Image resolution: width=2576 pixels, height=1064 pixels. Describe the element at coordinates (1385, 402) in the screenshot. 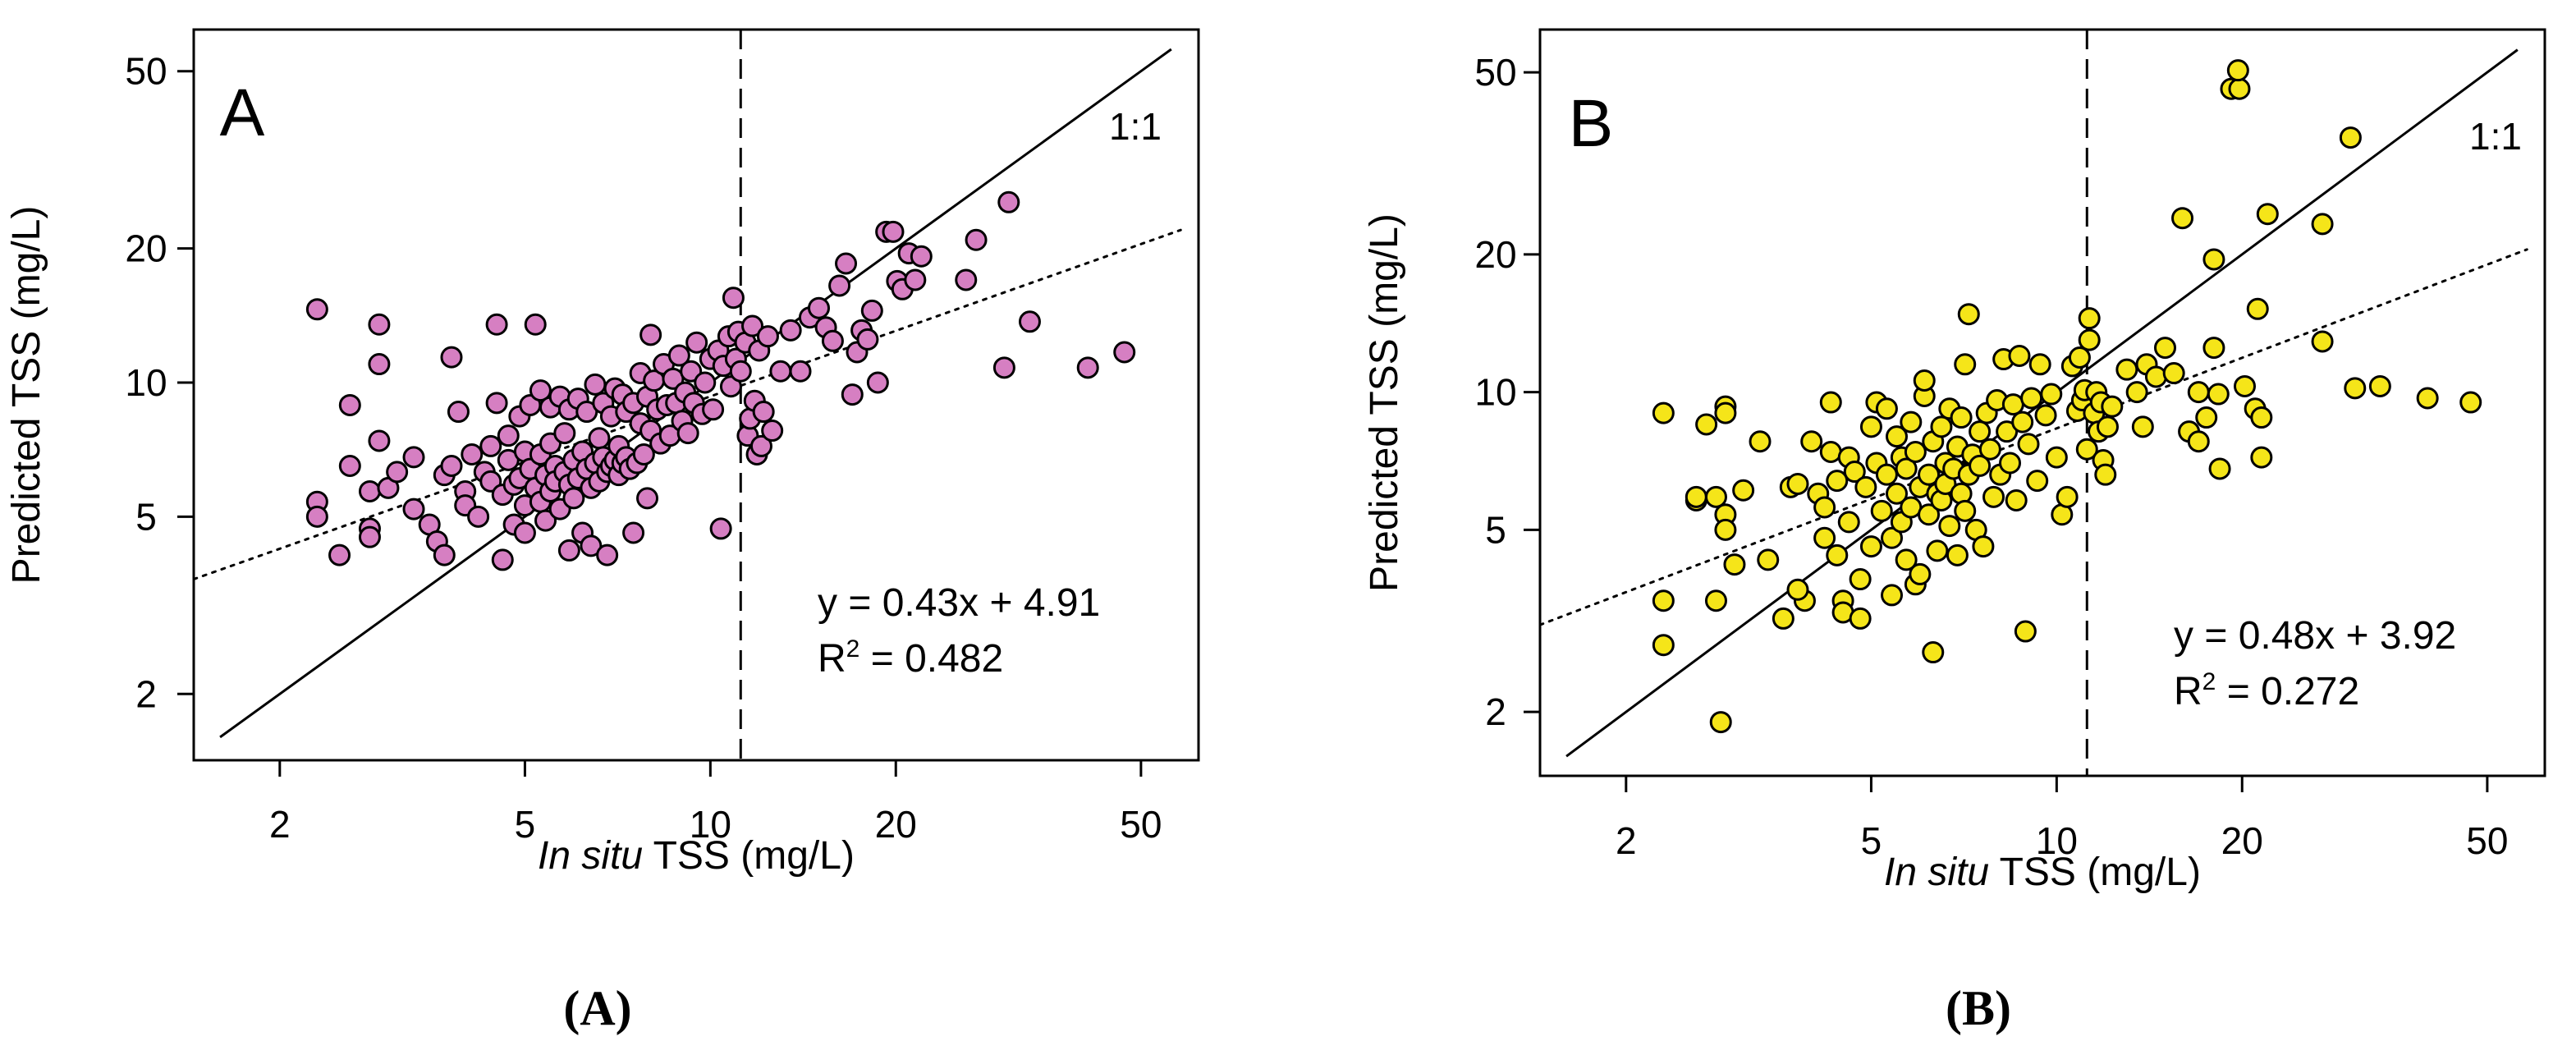

I see `y-axis-label: Predicted TSS (mg/L)` at that location.